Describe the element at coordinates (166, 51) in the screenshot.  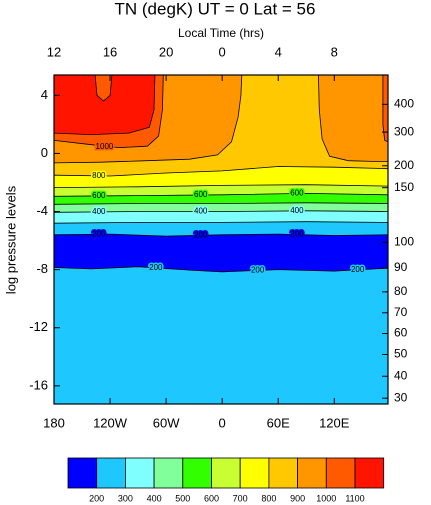
I see `x2-tick-label: 20` at that location.